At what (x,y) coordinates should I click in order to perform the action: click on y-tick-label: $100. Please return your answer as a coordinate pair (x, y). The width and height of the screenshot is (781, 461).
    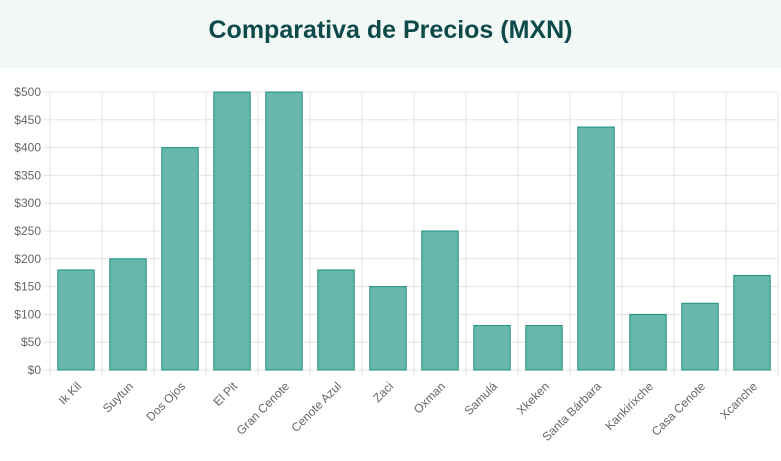
    Looking at the image, I should click on (27, 314).